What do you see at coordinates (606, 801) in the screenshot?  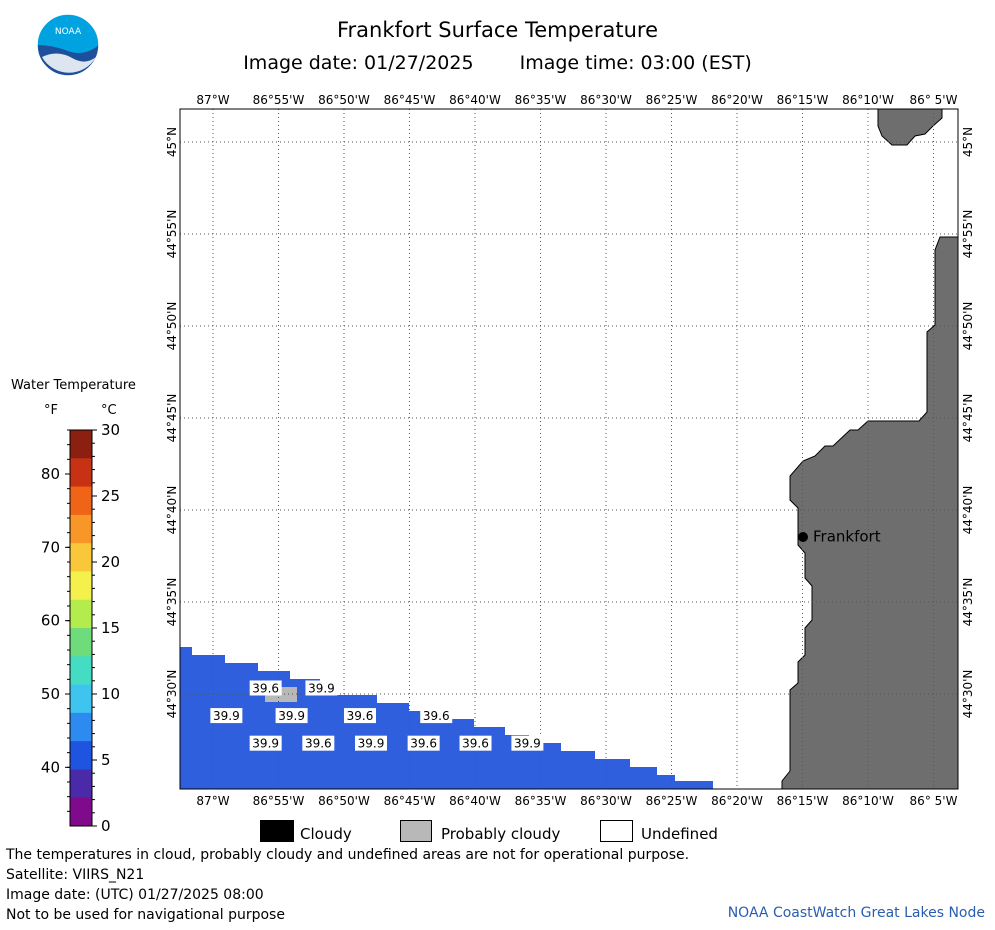 I see `longitude-label: 86°30'W` at bounding box center [606, 801].